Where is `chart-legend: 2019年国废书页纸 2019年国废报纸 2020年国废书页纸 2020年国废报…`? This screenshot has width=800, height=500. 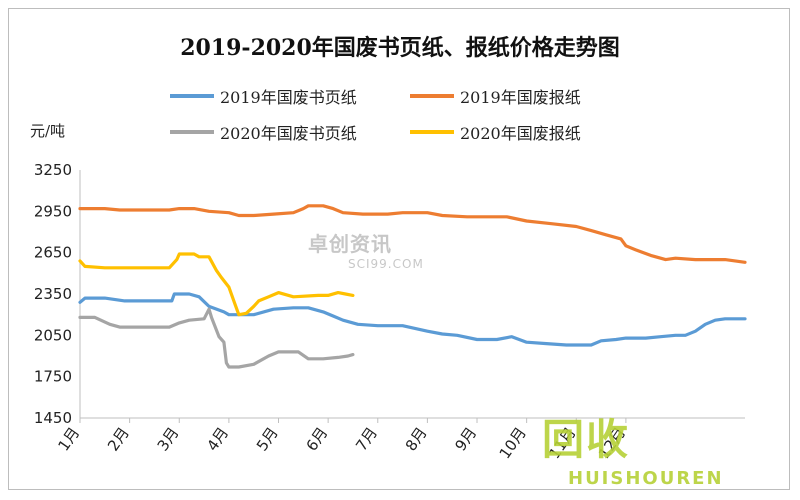
chart-legend: 2019年国废书页纸 2019年国废报纸 2020年国废书页纸 2020年国废报… is located at coordinates (410, 114).